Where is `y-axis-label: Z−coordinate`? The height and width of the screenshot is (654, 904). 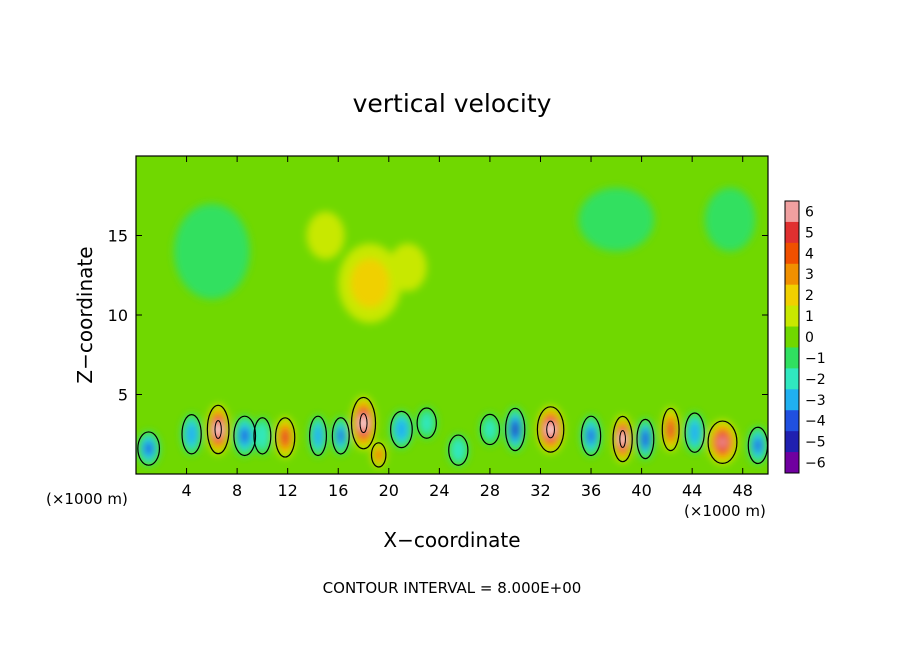
y-axis-label: Z−coordinate is located at coordinates (85, 314).